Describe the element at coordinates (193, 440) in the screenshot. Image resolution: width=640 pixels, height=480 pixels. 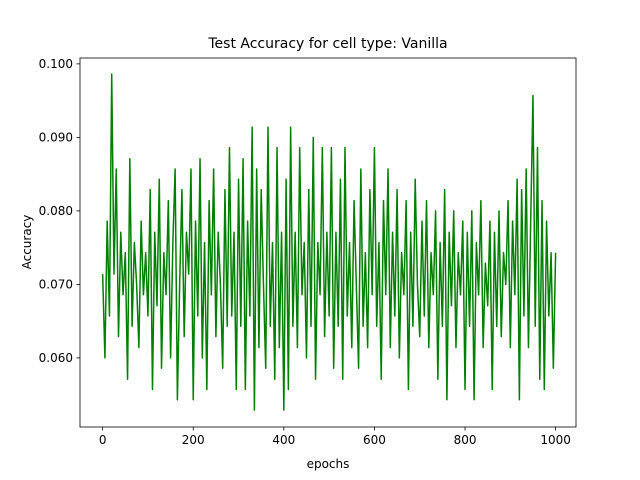
I see `x-tick-label: 200` at that location.